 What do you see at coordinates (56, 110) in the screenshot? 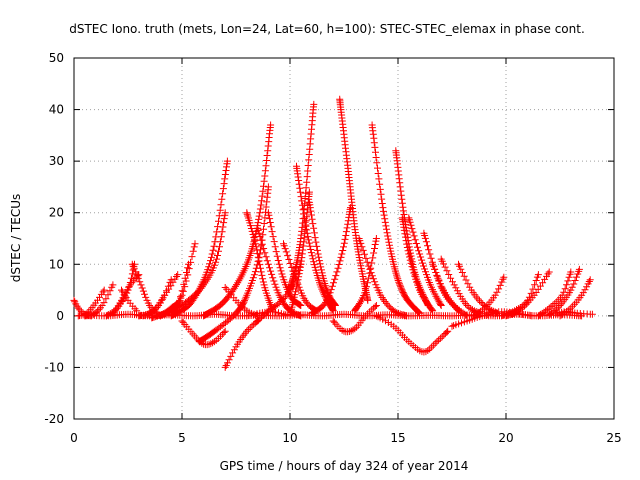
I see `y-tick-label: 40` at bounding box center [56, 110].